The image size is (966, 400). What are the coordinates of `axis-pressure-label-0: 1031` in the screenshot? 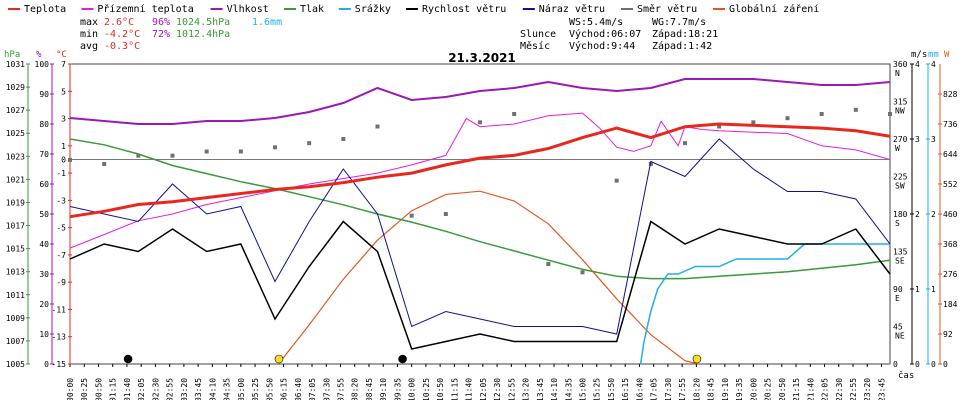 It's located at (15, 64).